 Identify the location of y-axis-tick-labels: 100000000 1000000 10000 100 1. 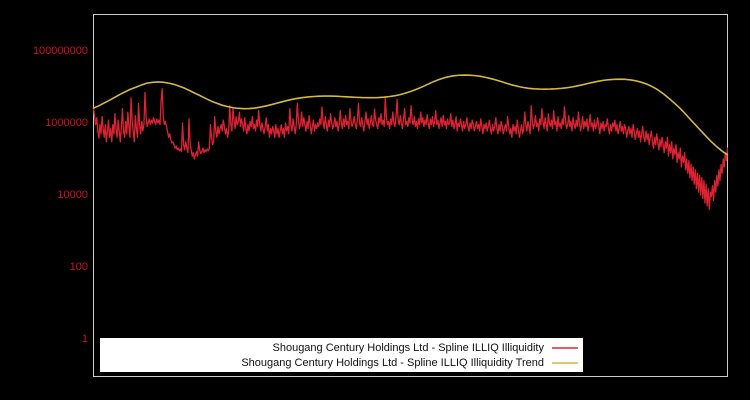
(60, 195).